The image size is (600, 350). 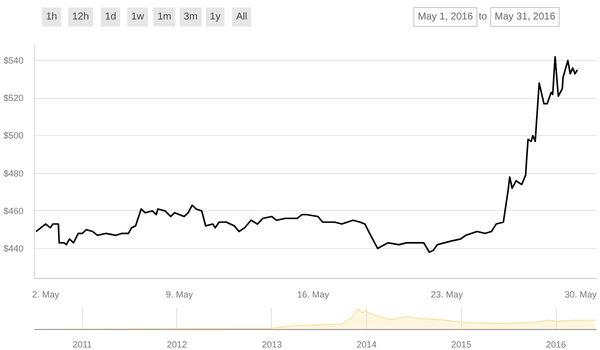 I want to click on text: 1h, so click(x=52, y=17).